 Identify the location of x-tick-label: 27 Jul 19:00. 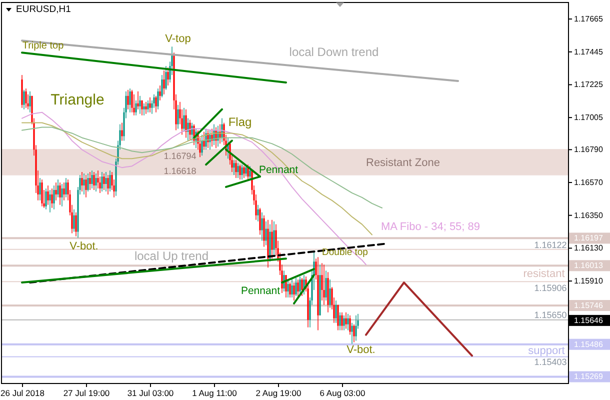
(86, 393).